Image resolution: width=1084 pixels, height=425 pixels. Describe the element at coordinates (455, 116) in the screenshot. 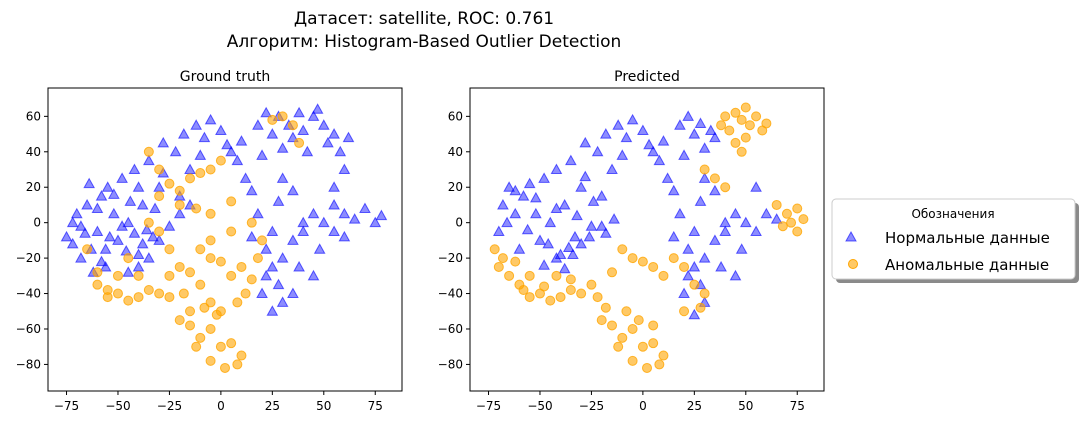

I see `pred-ytick-label: 60` at that location.